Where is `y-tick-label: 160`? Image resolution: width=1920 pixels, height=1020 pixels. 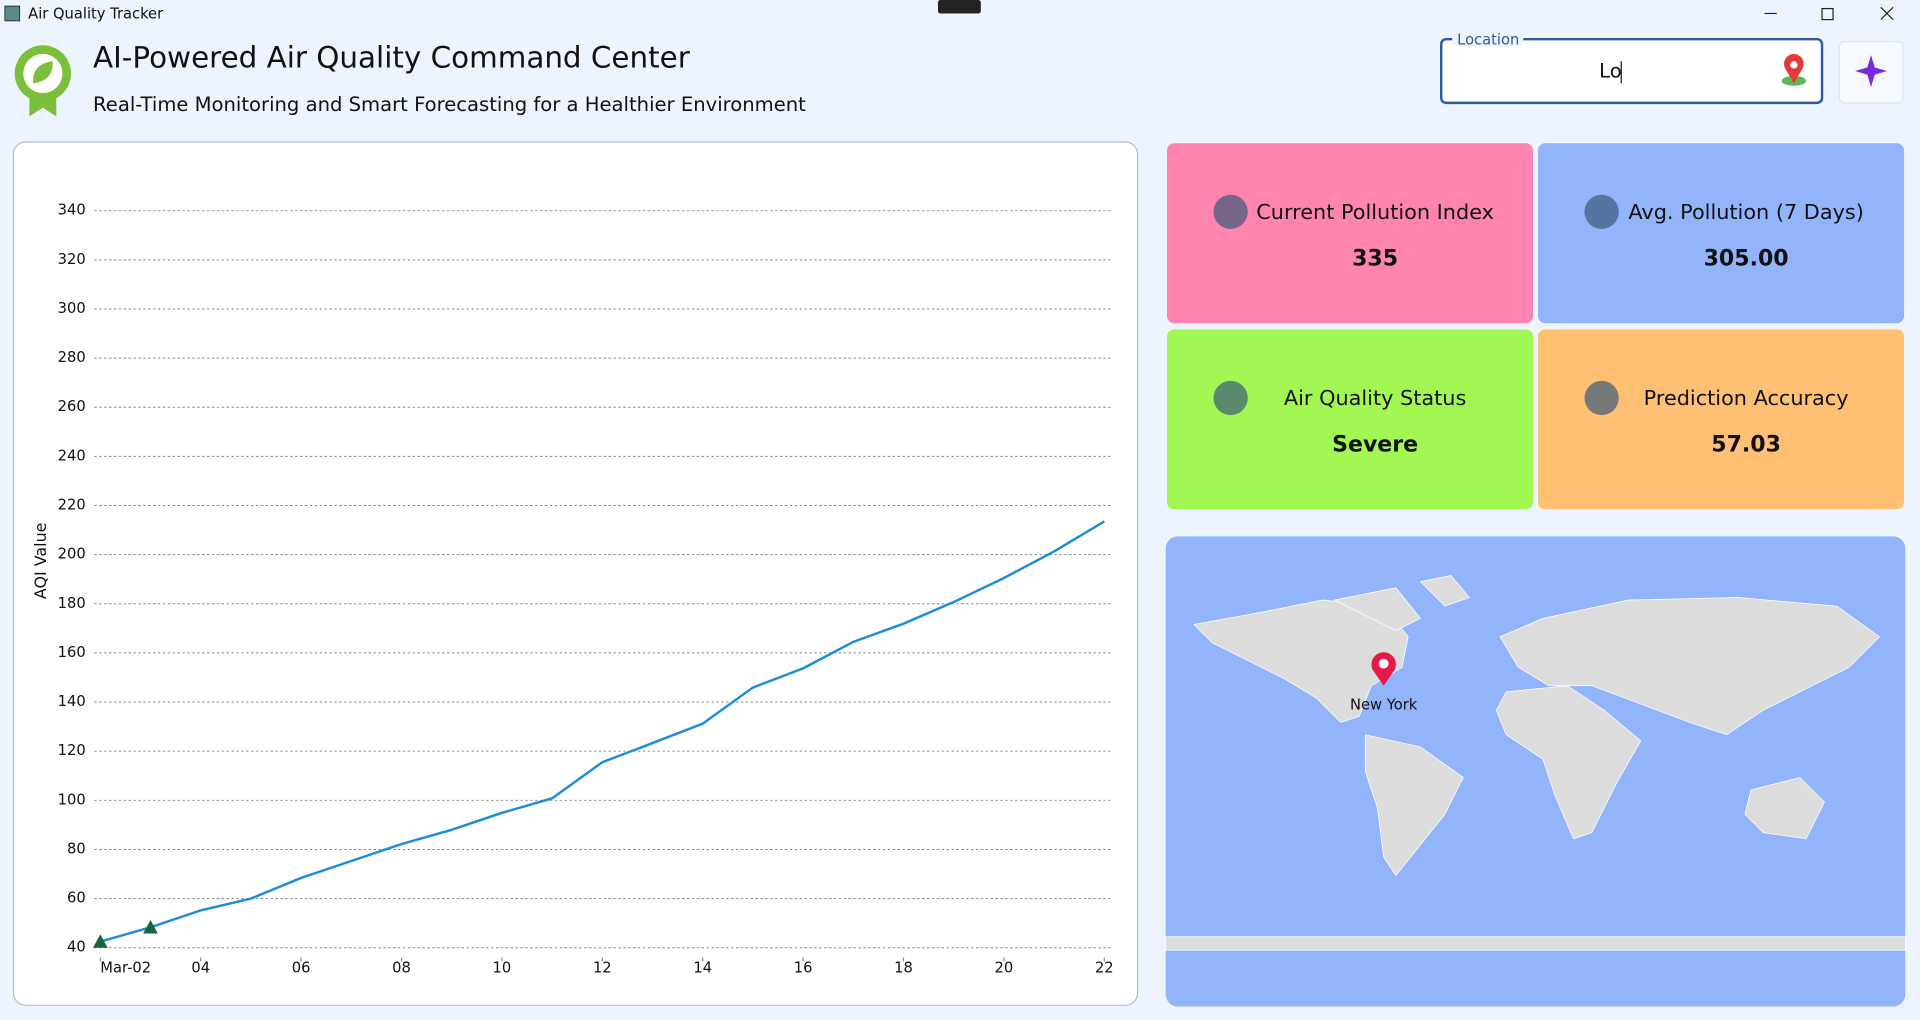
y-tick-label: 160 is located at coordinates (72, 652).